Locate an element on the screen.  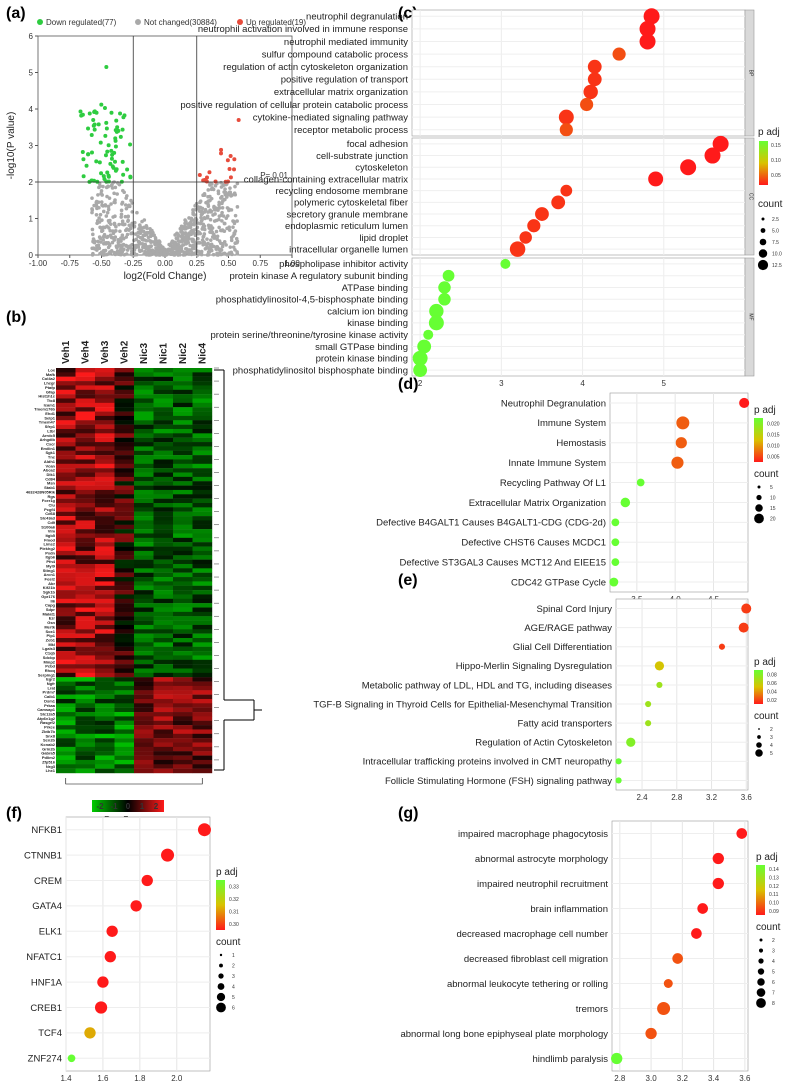
term-label: endoplasmic reticulum lumen is located at coordinates (346, 226).